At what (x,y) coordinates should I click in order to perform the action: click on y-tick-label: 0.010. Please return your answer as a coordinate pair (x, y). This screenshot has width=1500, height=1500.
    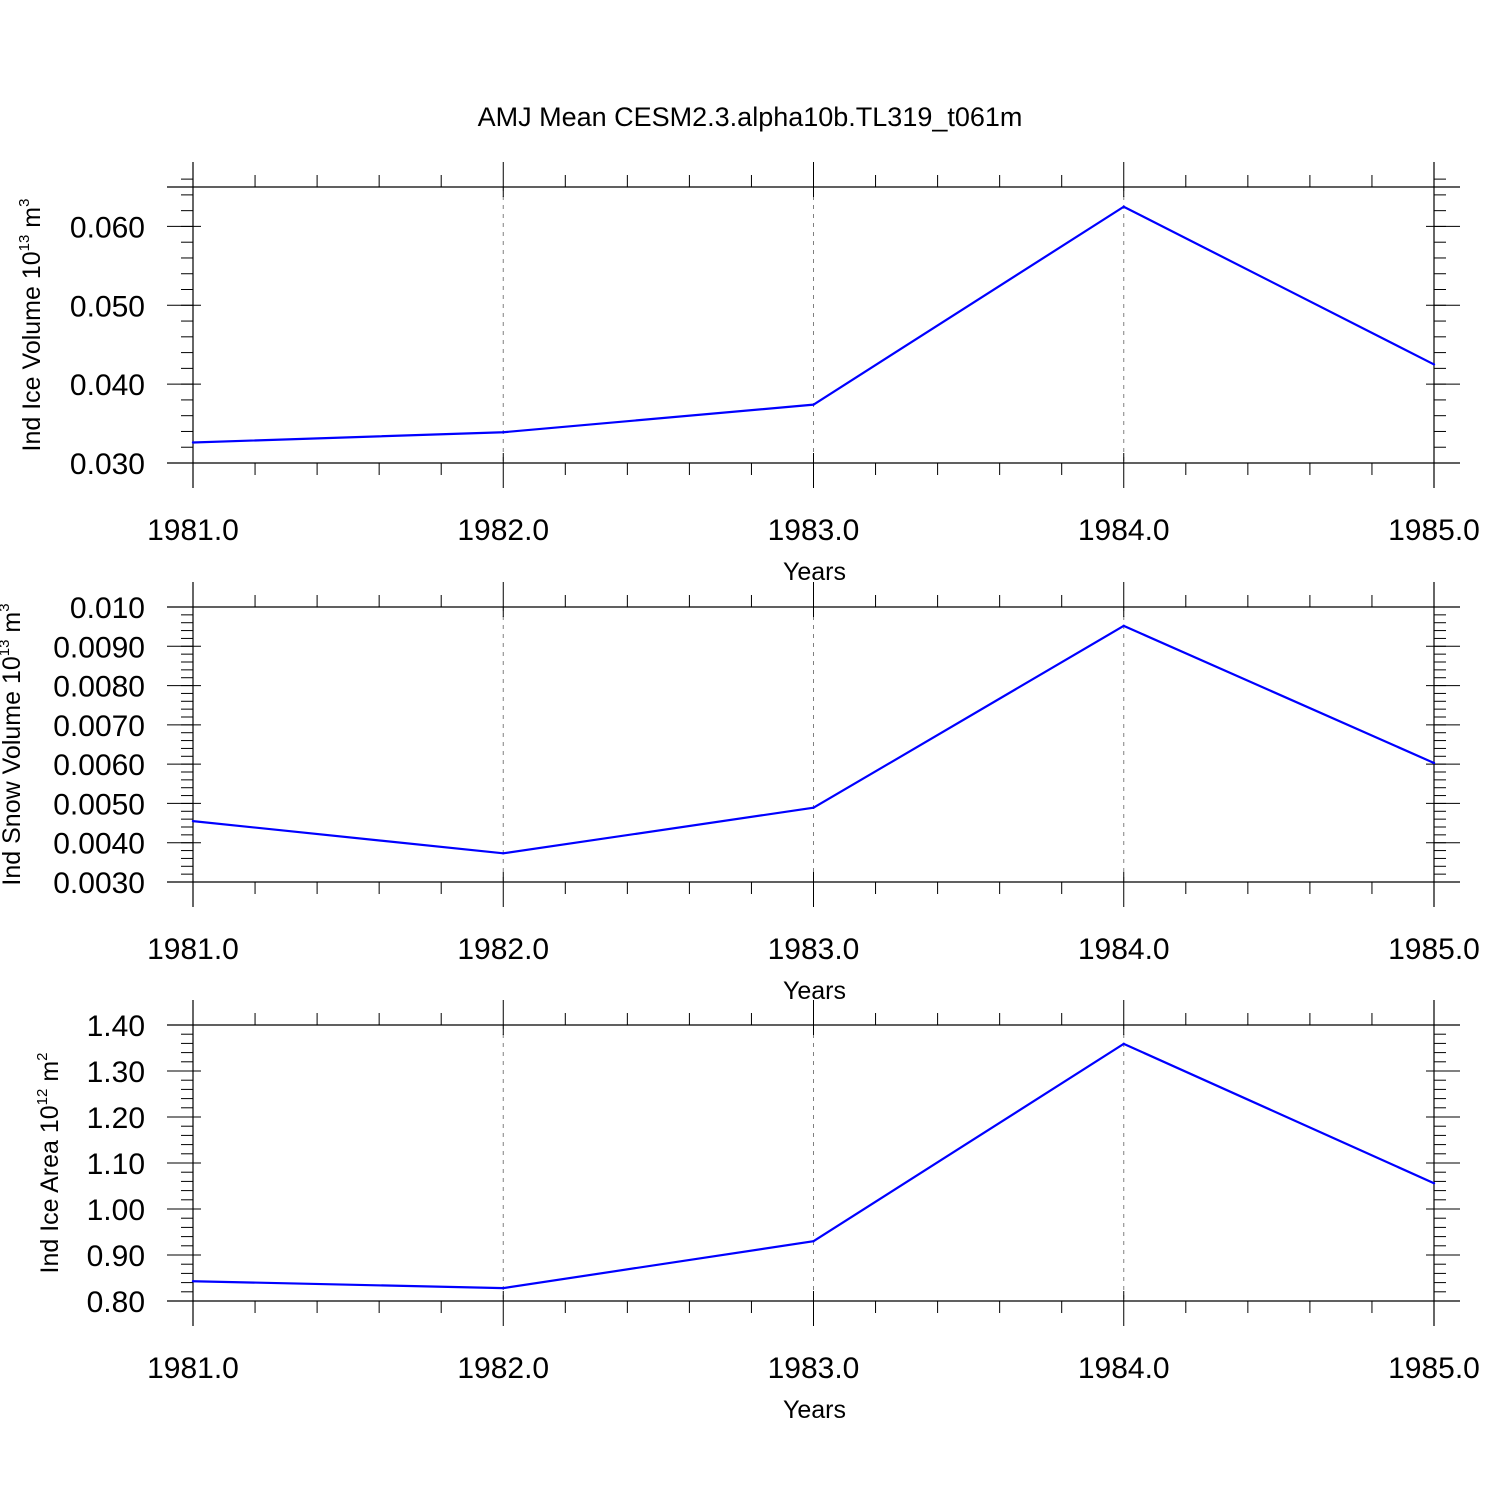
    Looking at the image, I should click on (107, 608).